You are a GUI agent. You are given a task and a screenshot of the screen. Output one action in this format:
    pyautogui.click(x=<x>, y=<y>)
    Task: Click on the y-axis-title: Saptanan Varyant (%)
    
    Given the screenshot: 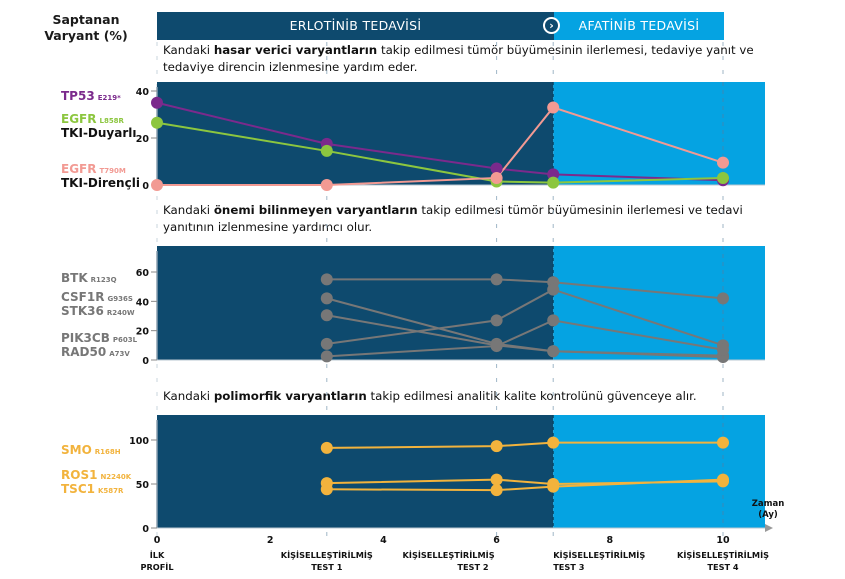 What is the action you would take?
    pyautogui.click(x=86, y=28)
    